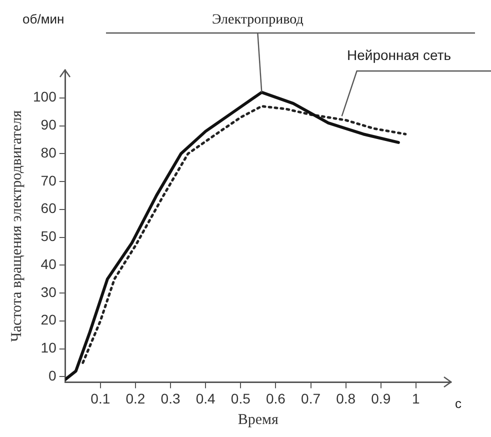 This screenshot has width=491, height=437. Describe the element at coordinates (170, 398) in the screenshot. I see `x-tick-label: 0.3` at that location.